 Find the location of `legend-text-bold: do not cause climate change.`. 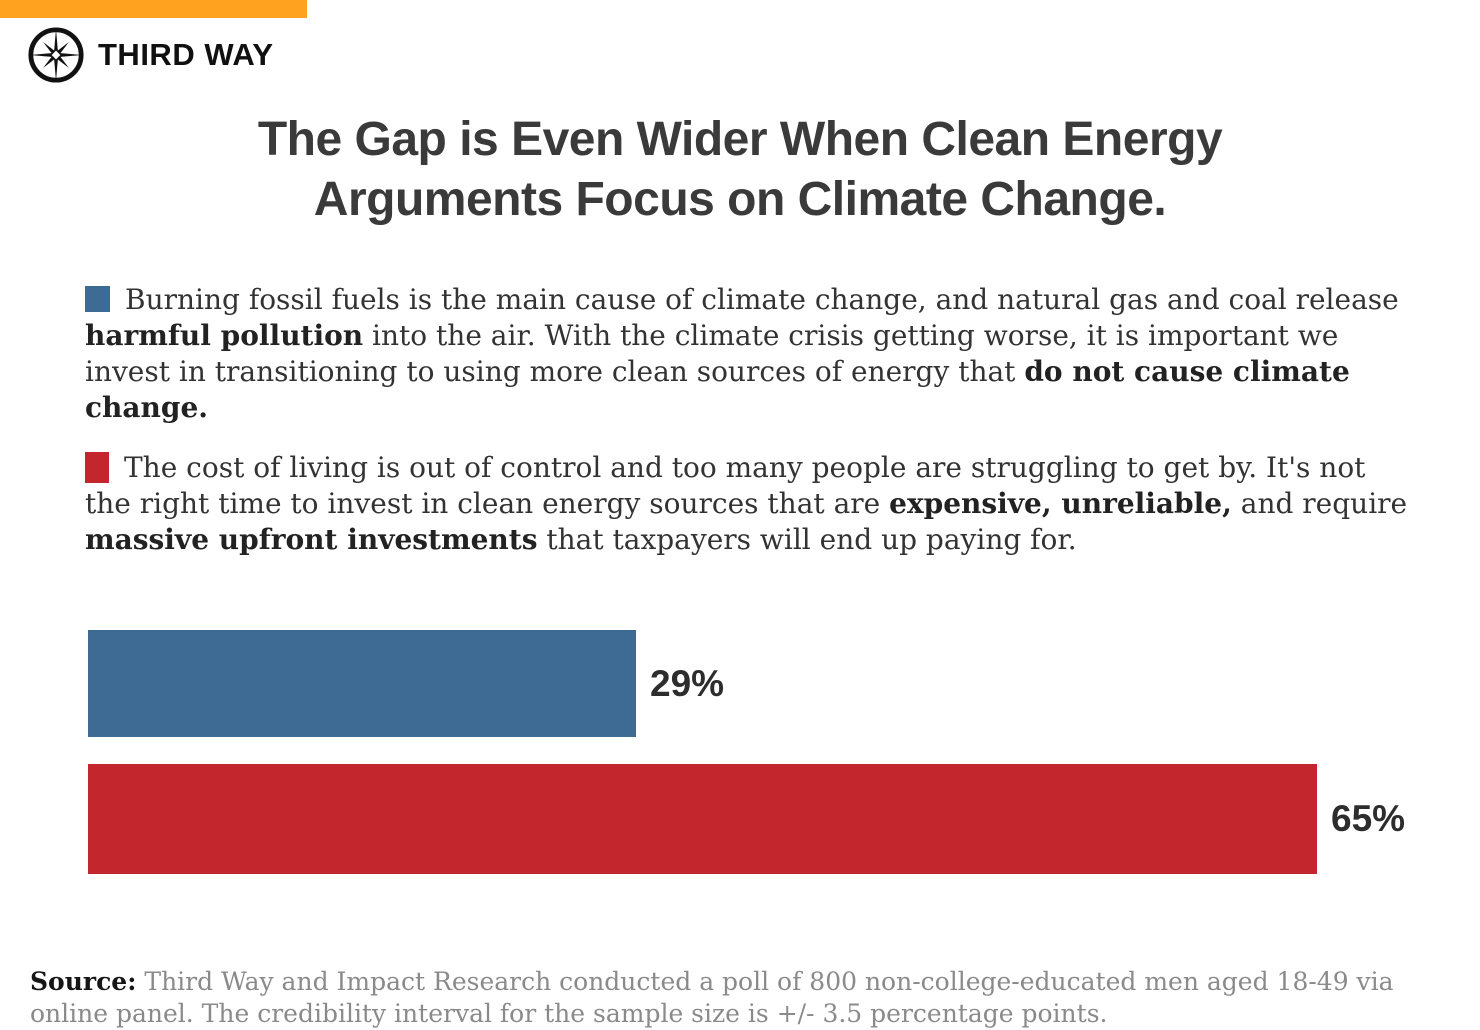

legend-text-bold: do not cause climate change. is located at coordinates (717, 389).